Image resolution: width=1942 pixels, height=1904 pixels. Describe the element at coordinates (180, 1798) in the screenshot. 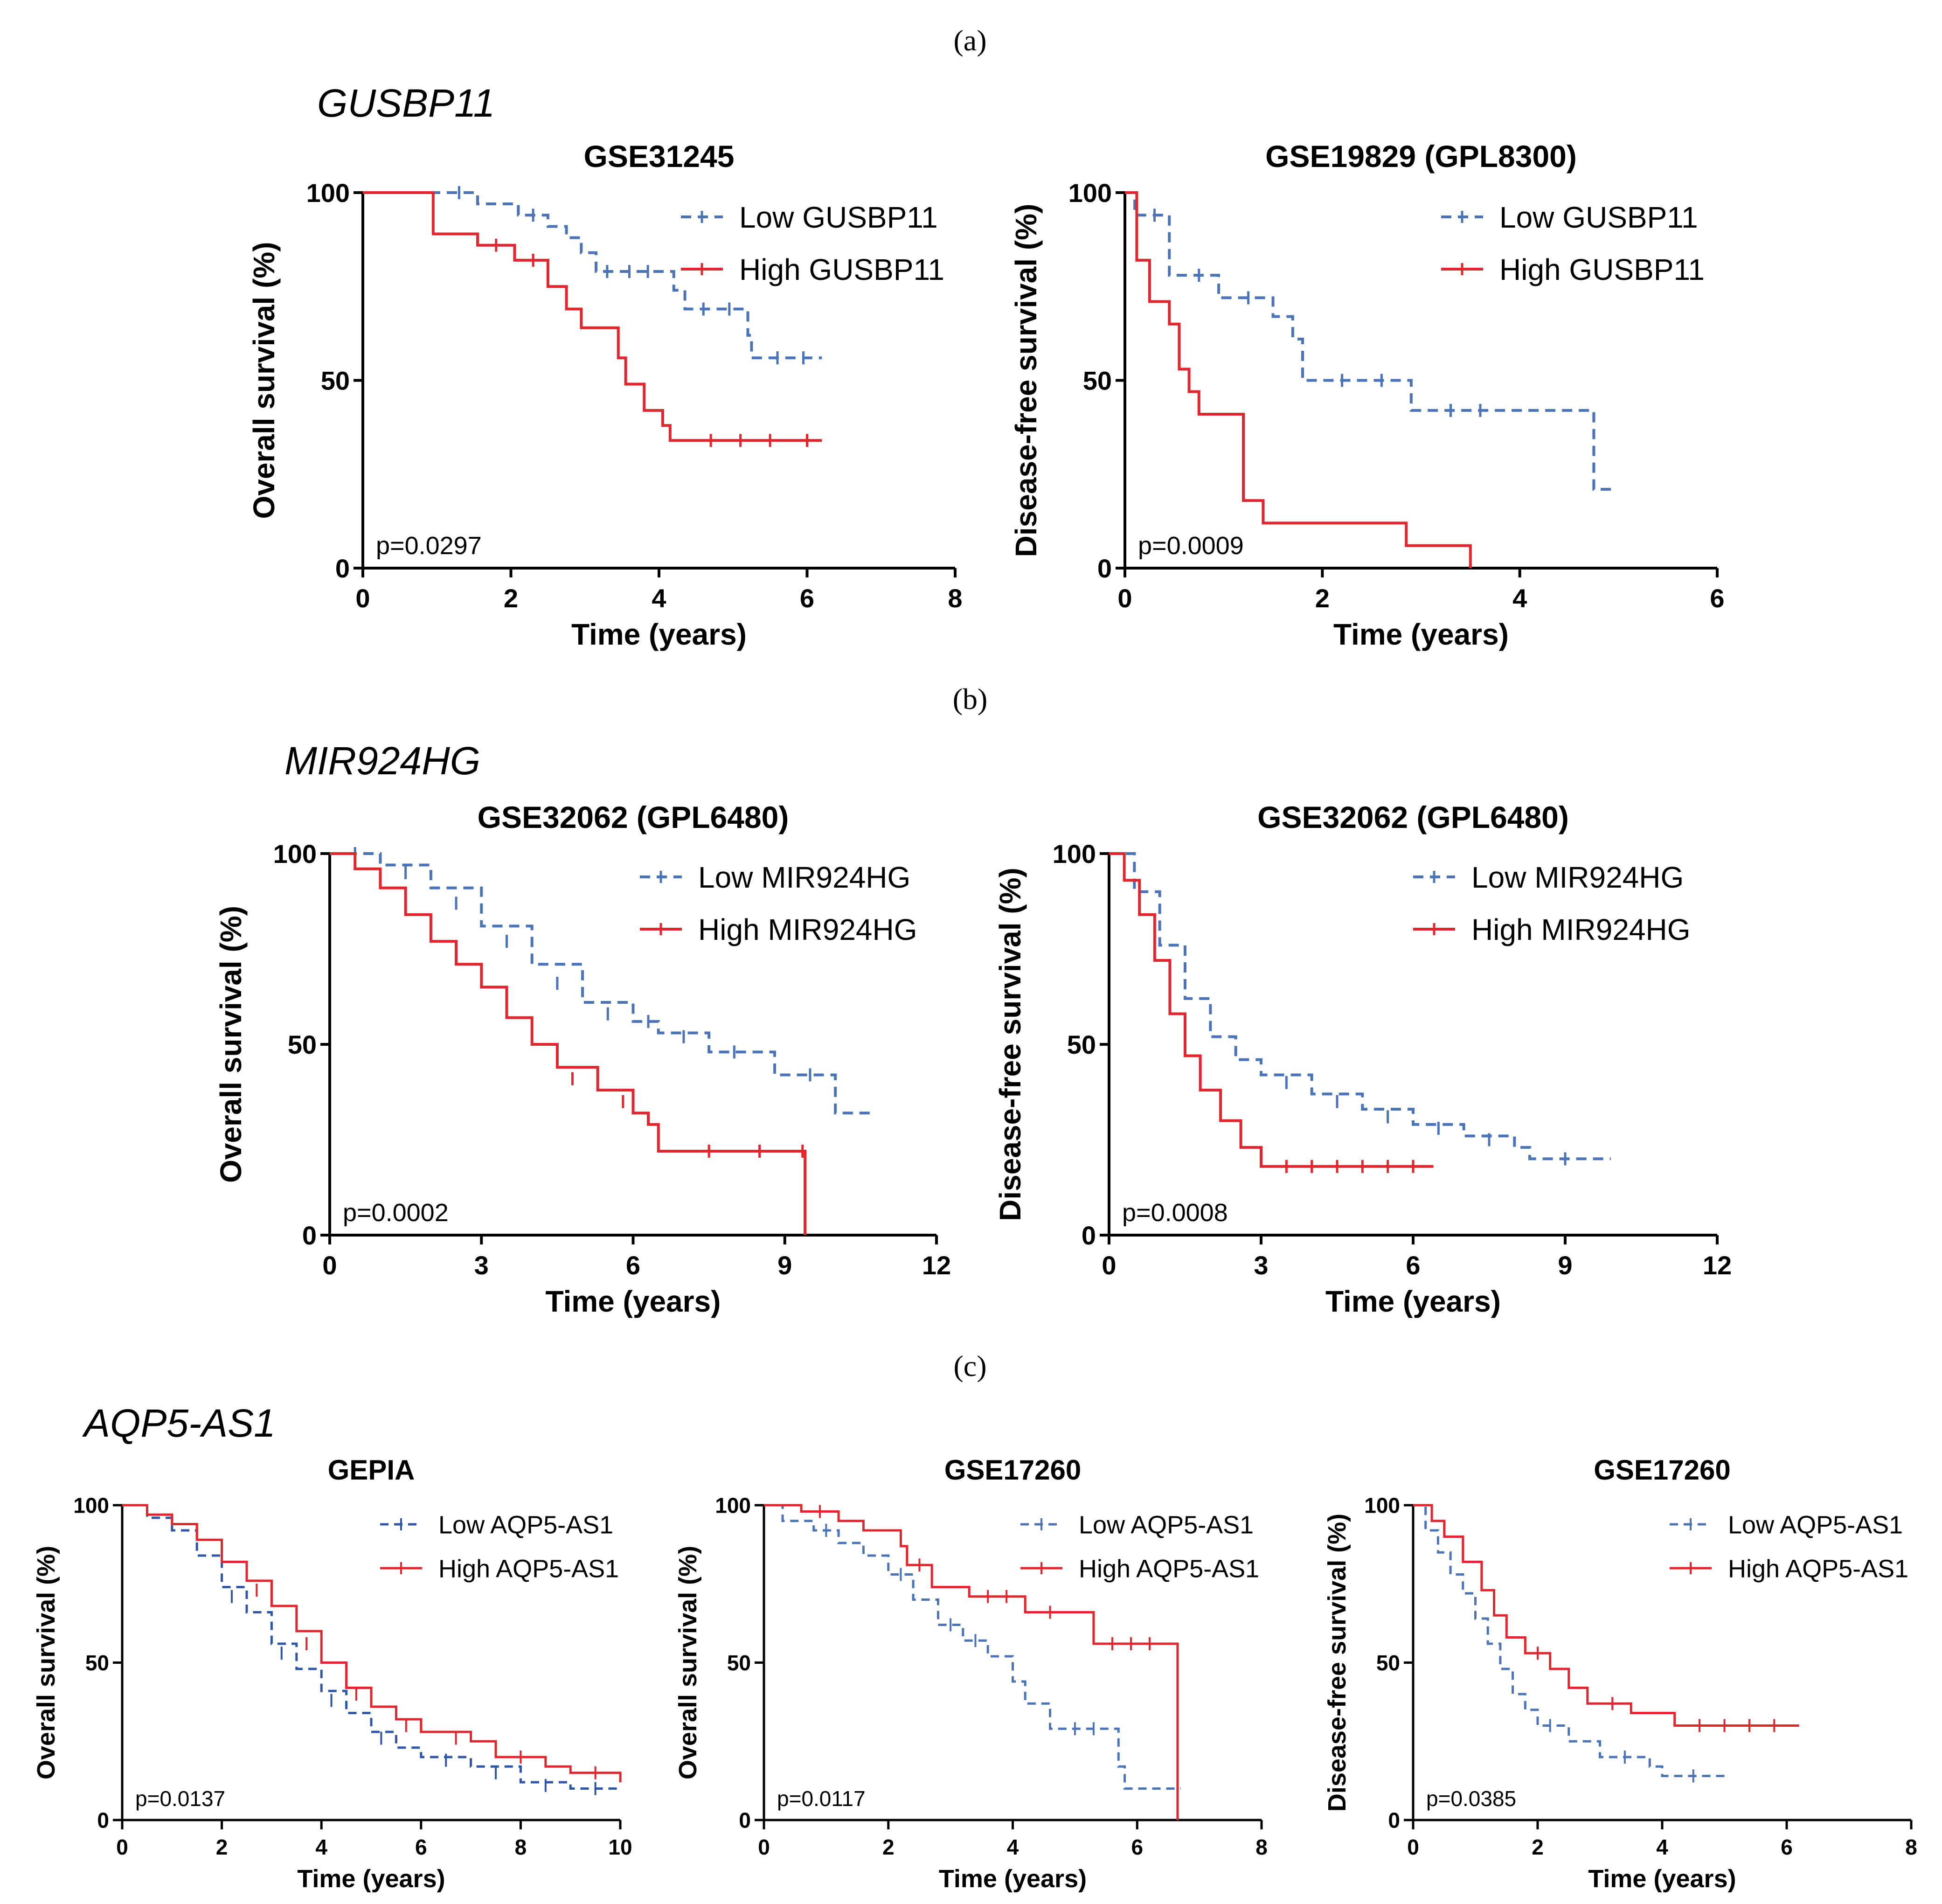

I see `p-value-label: p=0.0137` at that location.